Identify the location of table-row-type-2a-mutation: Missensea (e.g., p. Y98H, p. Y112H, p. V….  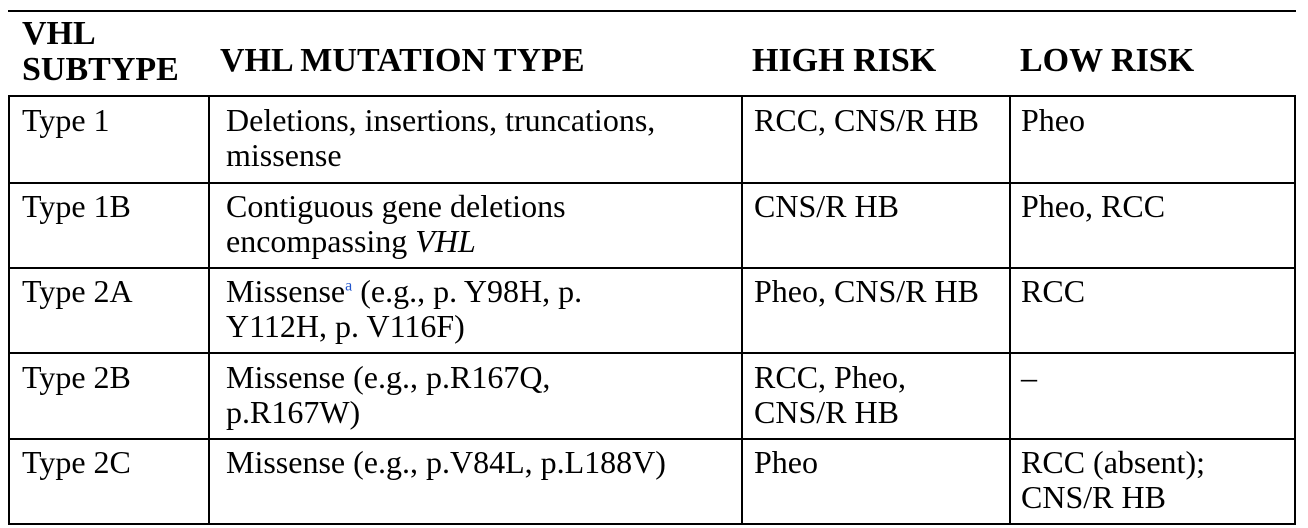
(483, 309).